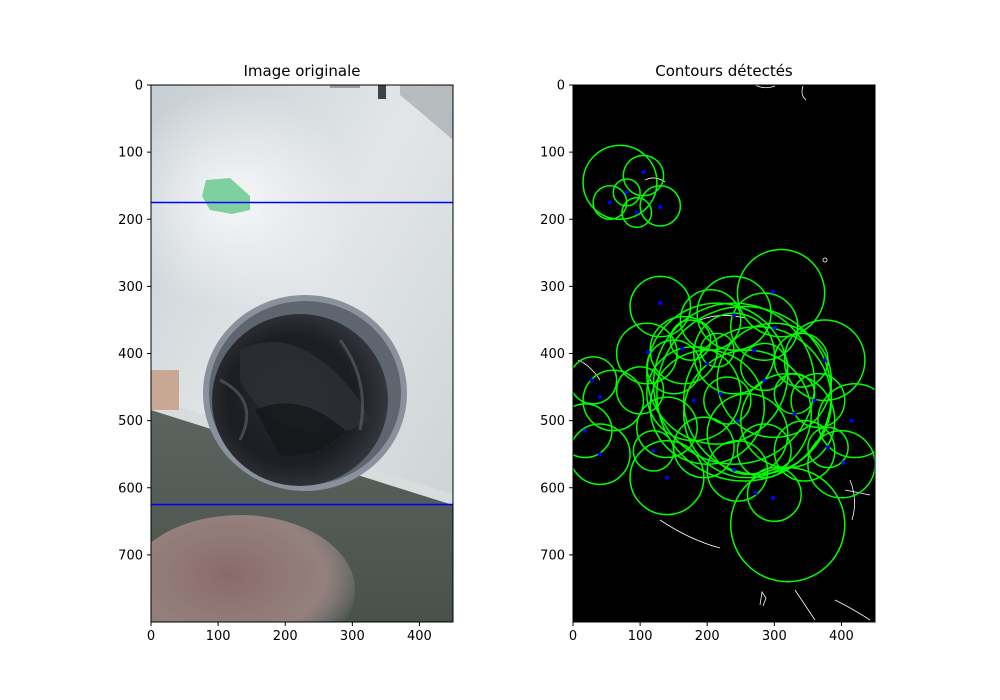 Image resolution: width=1000 pixels, height=700 pixels. What do you see at coordinates (724, 71) in the screenshot?
I see `right-panel-title: Contours détectés` at bounding box center [724, 71].